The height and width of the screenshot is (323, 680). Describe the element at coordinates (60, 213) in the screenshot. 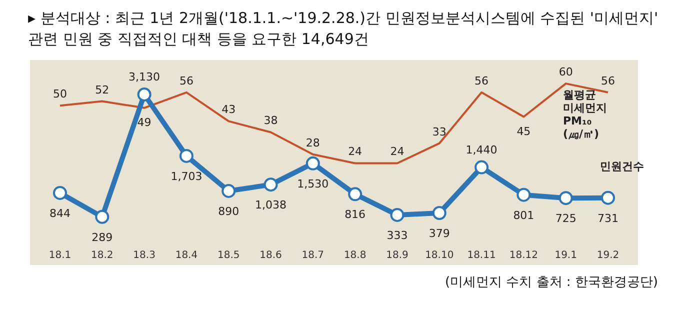

I see `data-label: 844` at that location.